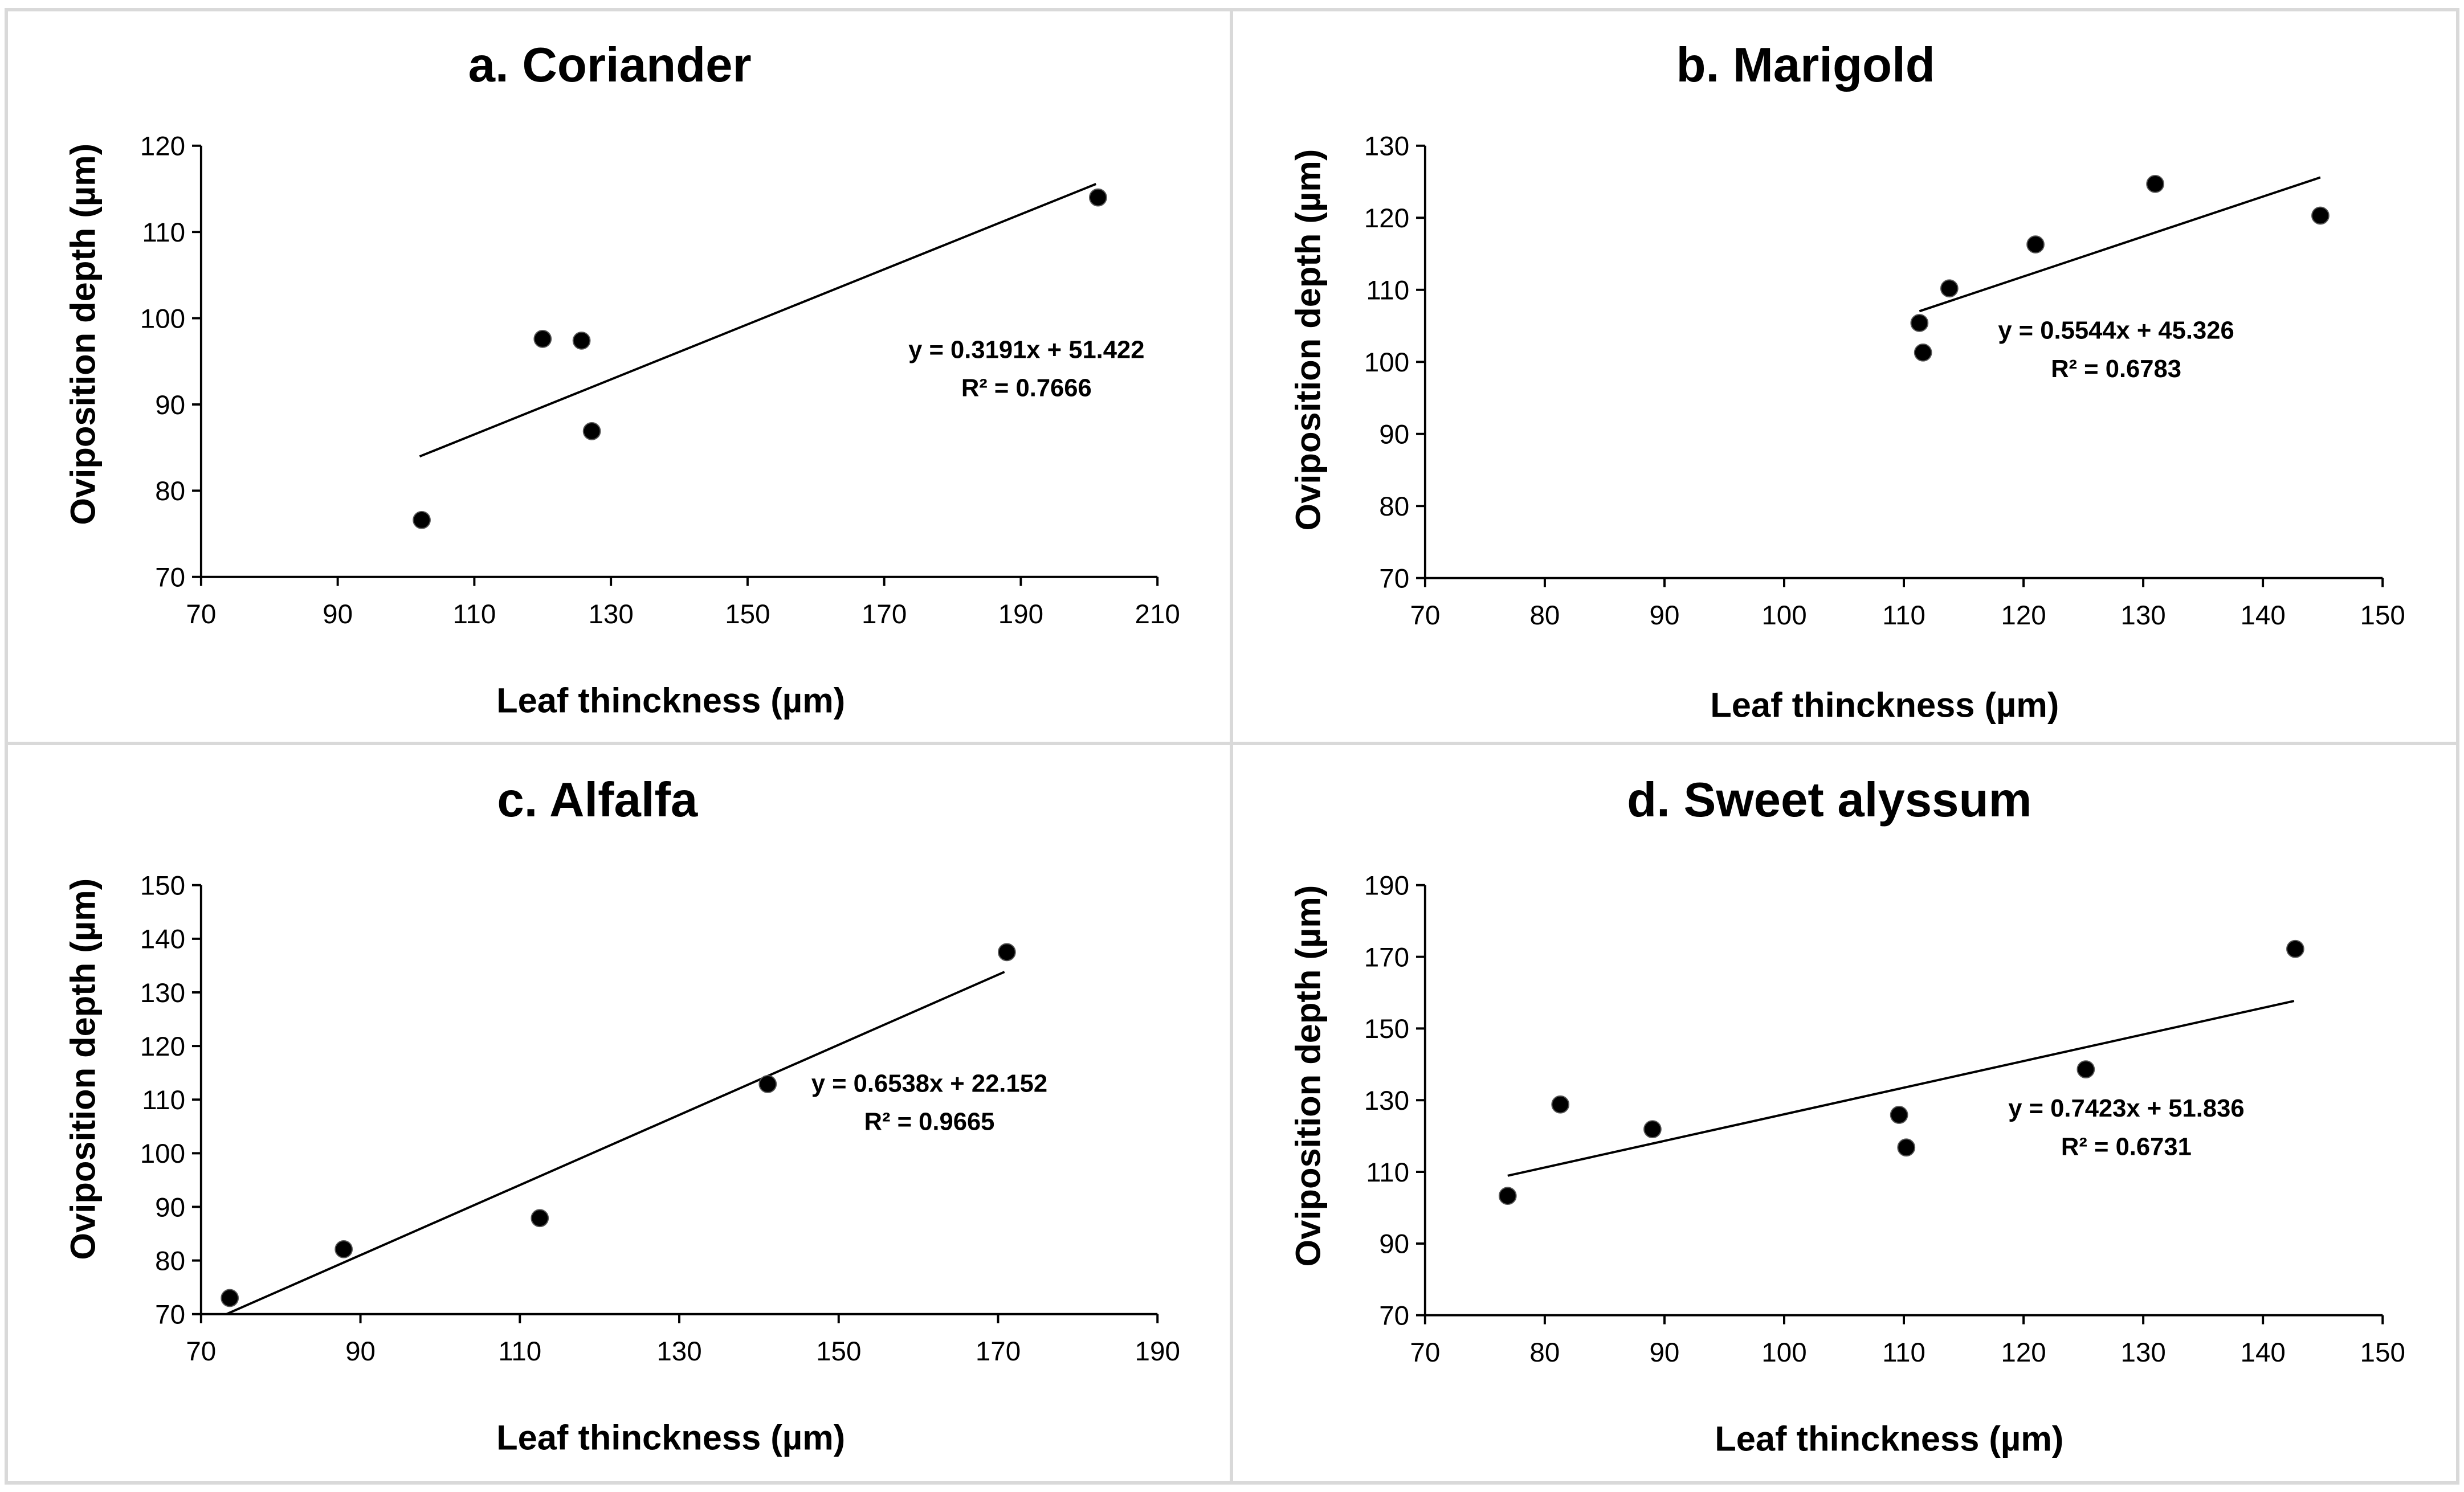 Image resolution: width=2464 pixels, height=1492 pixels. Describe the element at coordinates (597, 800) in the screenshot. I see `chart-title: c. Alfalfa` at that location.